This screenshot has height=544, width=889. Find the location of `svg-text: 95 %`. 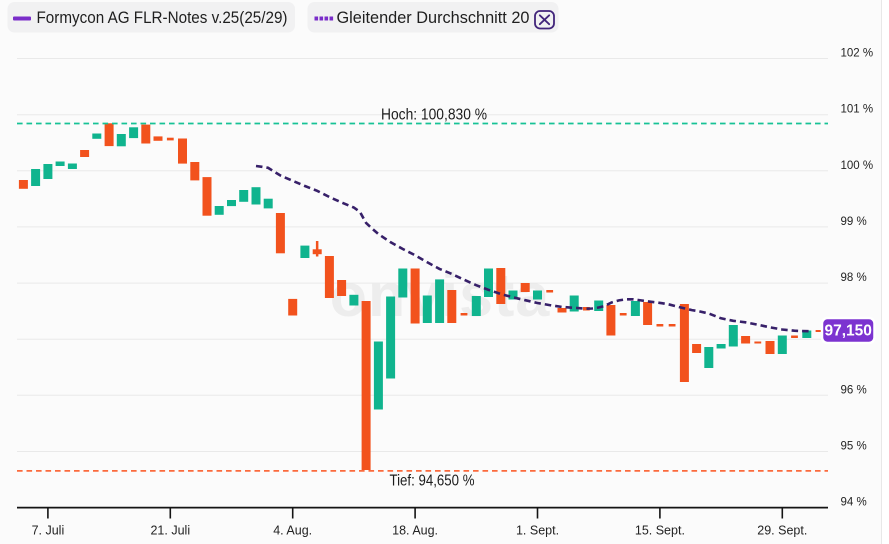

svg-text: 95 % is located at coordinates (854, 447).